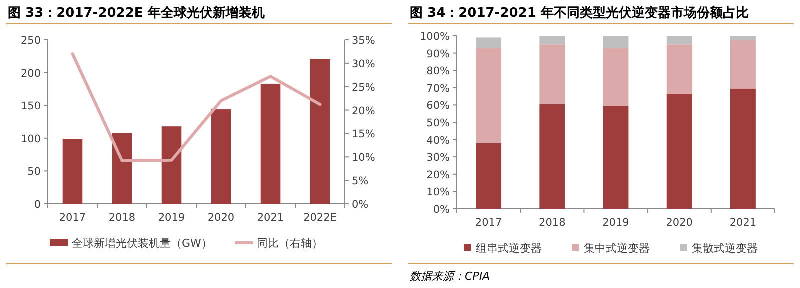 This screenshot has width=800, height=288. I want to click on y-tick-label: 30%, so click(438, 158).